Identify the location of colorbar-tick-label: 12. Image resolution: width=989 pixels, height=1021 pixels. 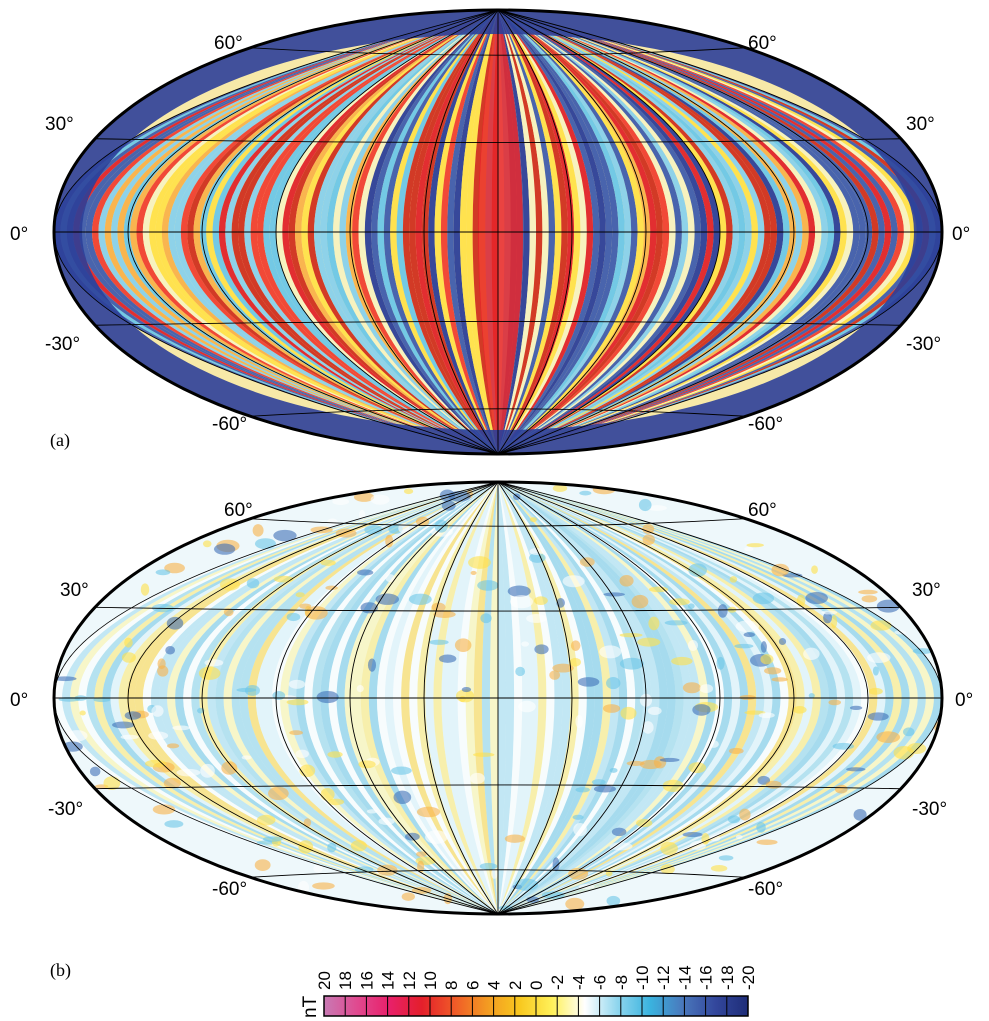
(409, 980).